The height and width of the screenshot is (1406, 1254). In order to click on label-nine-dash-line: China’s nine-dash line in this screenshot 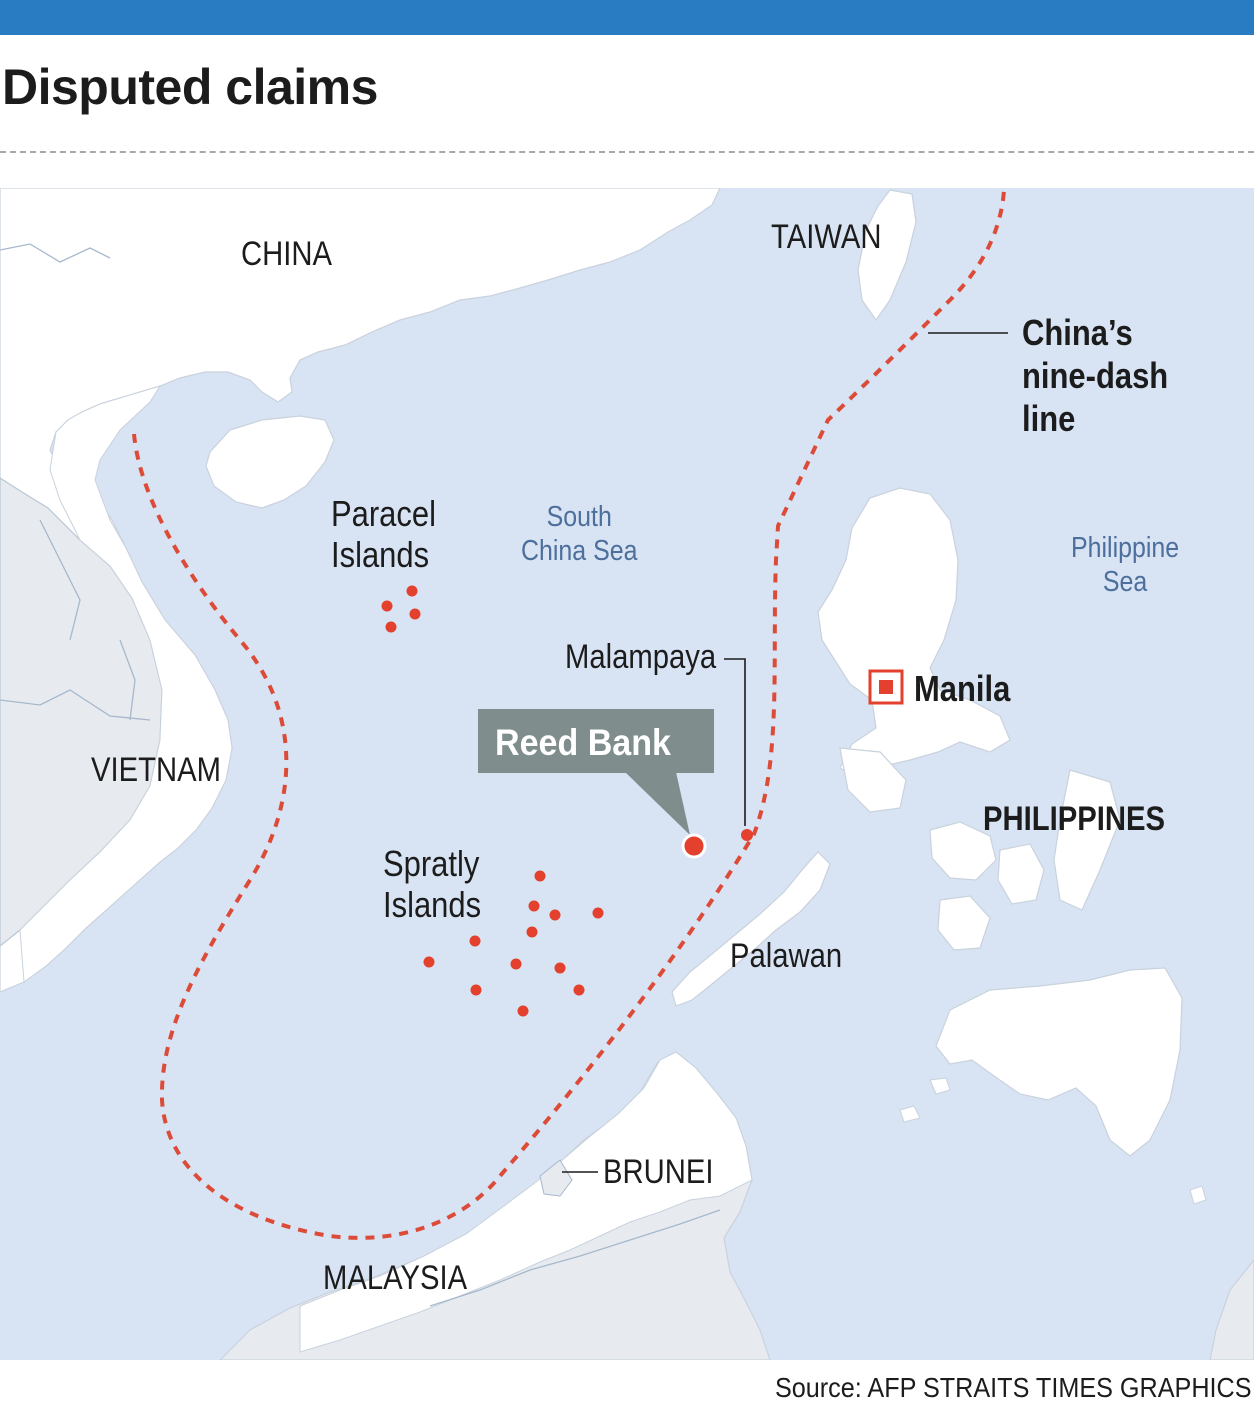, I will do `click(1095, 376)`.